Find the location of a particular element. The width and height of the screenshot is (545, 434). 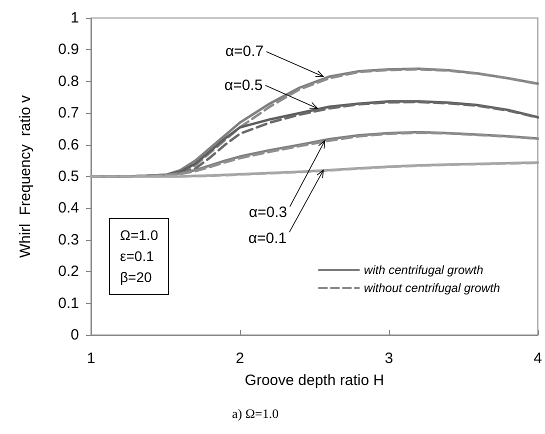

annotation: α=0.1 is located at coordinates (267, 238).